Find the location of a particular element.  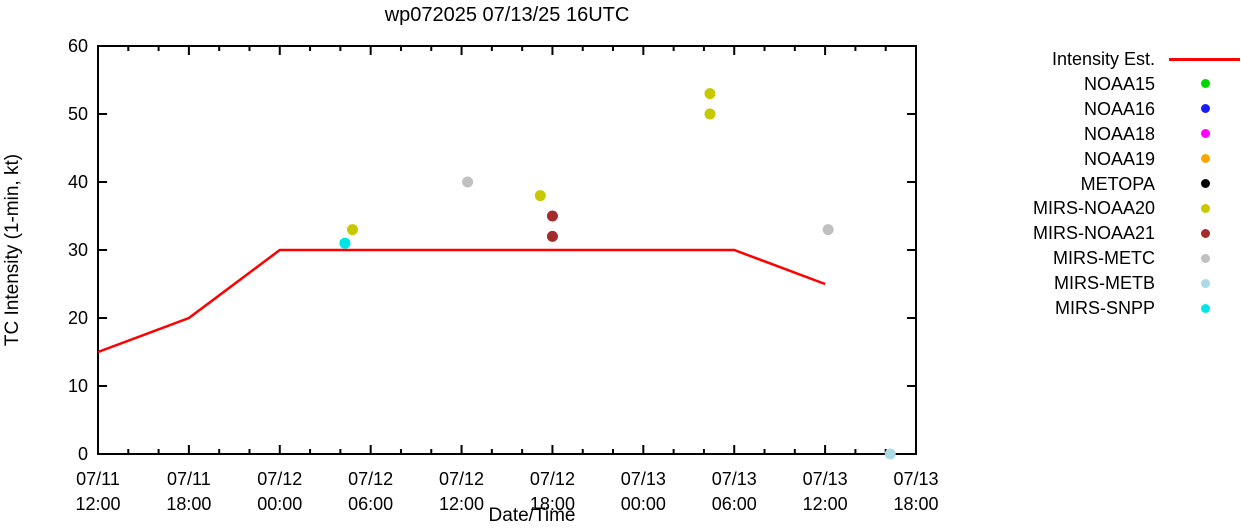

x-axis-label: Date/Time is located at coordinates (532, 515).